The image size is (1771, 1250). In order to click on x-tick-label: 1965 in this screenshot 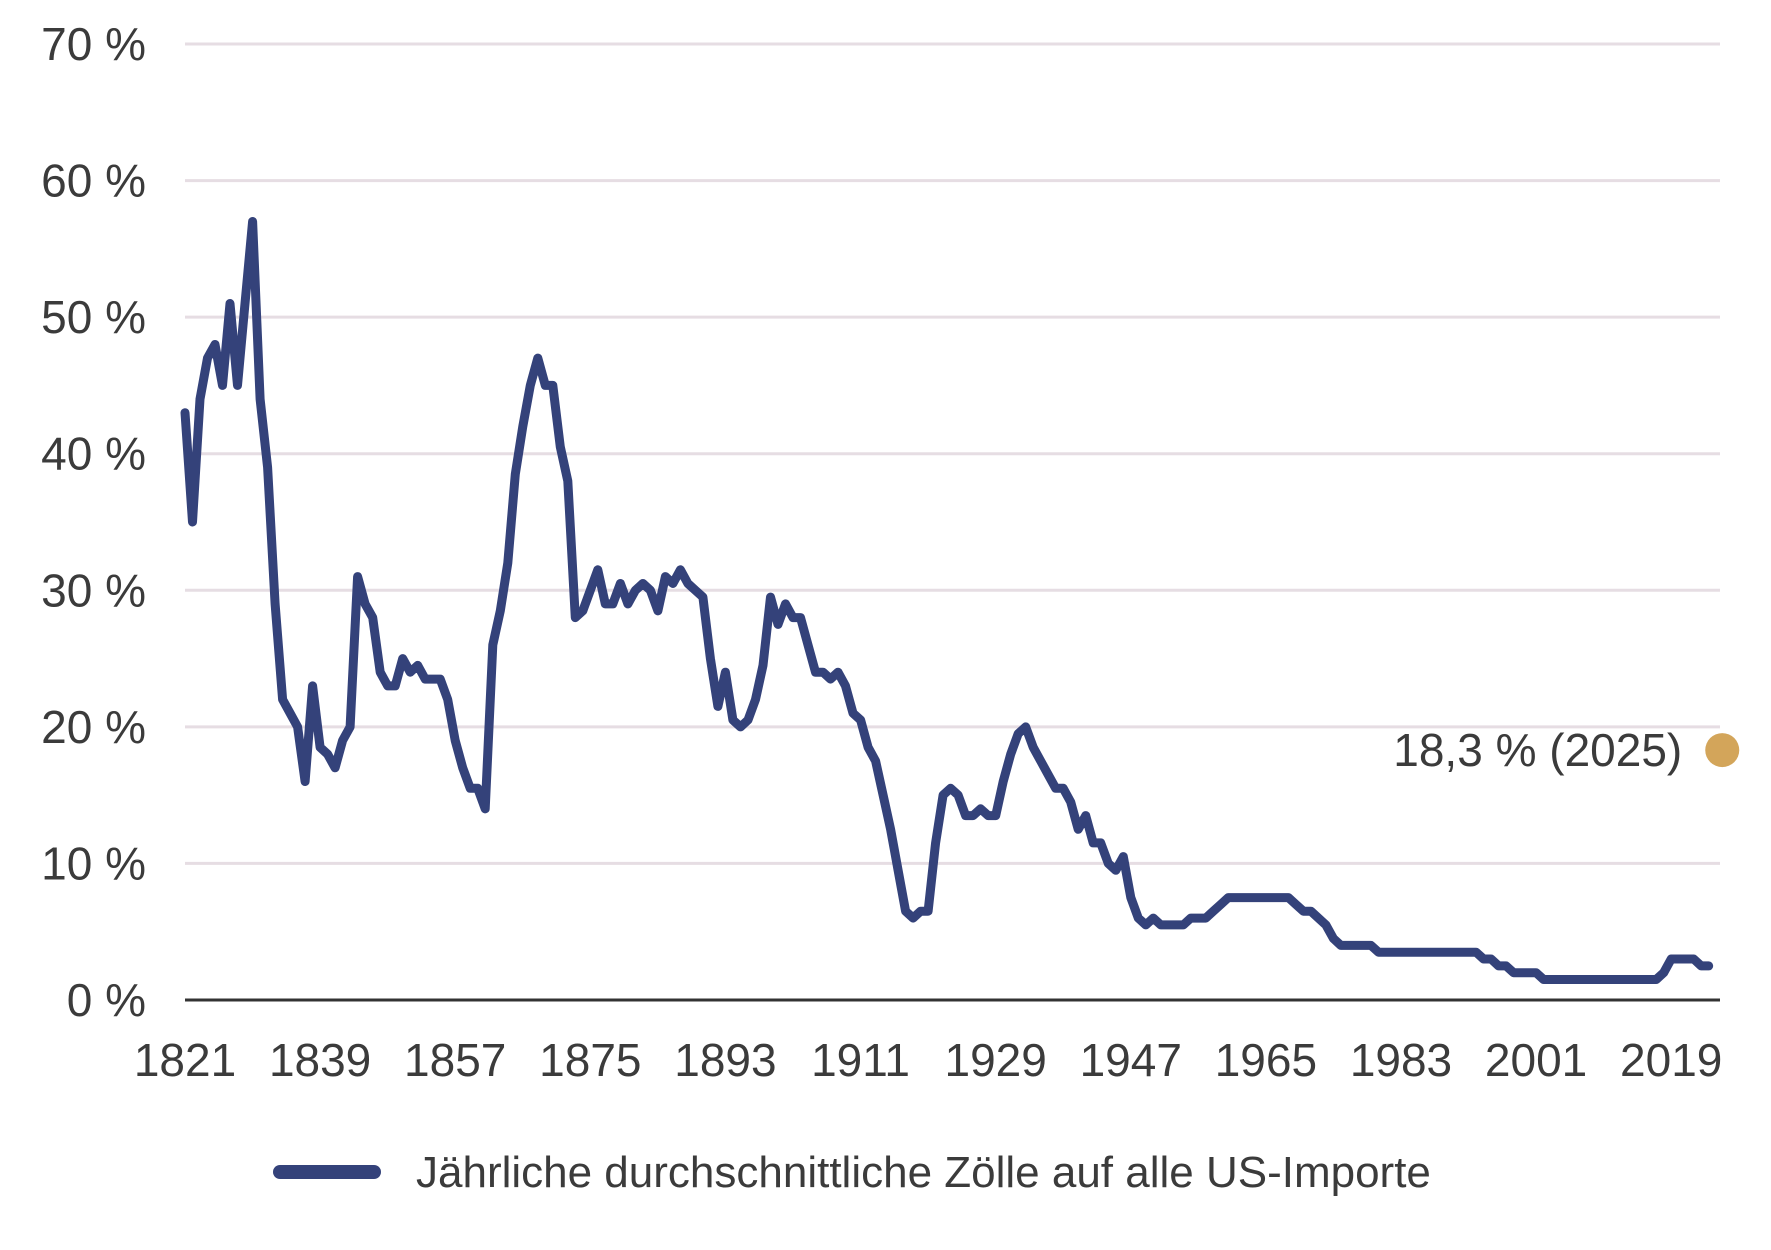, I will do `click(1266, 1060)`.